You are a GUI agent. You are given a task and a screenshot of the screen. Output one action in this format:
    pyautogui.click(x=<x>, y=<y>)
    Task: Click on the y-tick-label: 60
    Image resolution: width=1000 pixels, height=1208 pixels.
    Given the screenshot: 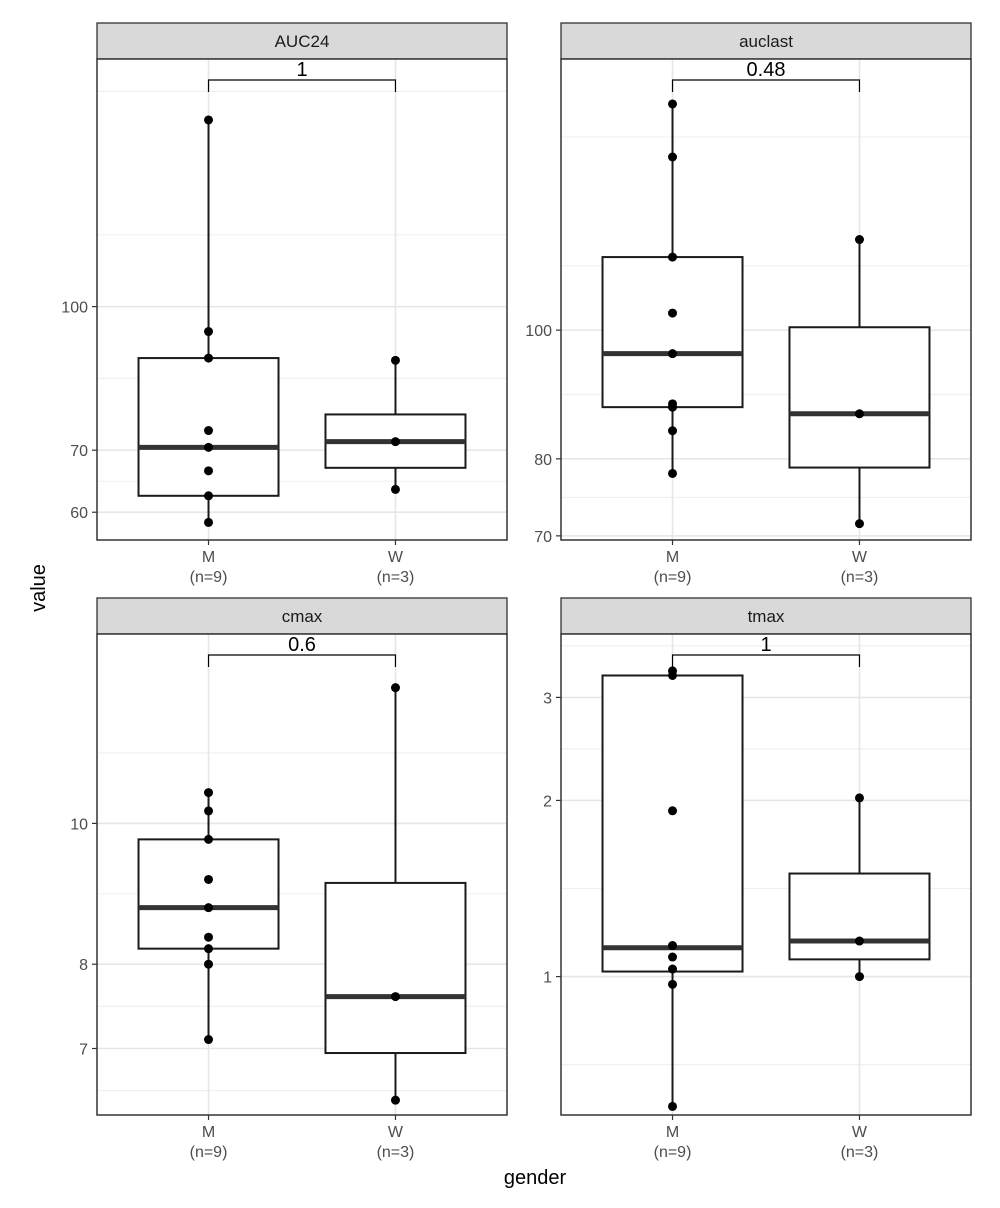 What is the action you would take?
    pyautogui.click(x=79, y=513)
    